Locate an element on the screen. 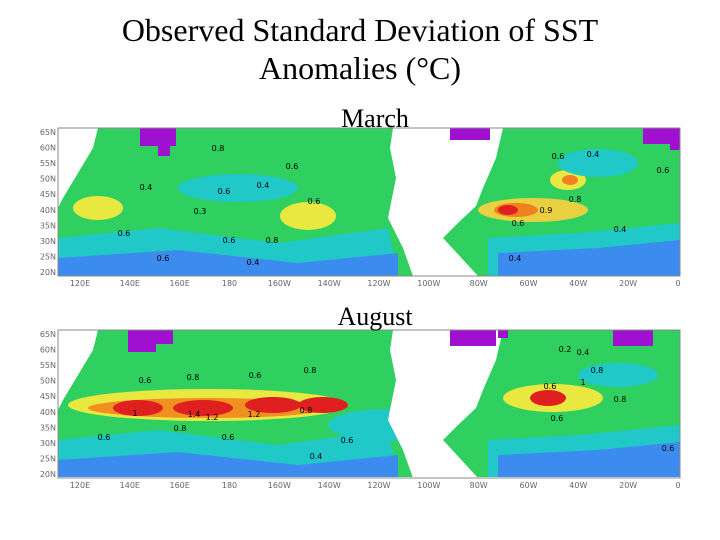 Image resolution: width=720 pixels, height=540 pixels. contour-label: 0.3 is located at coordinates (200, 211).